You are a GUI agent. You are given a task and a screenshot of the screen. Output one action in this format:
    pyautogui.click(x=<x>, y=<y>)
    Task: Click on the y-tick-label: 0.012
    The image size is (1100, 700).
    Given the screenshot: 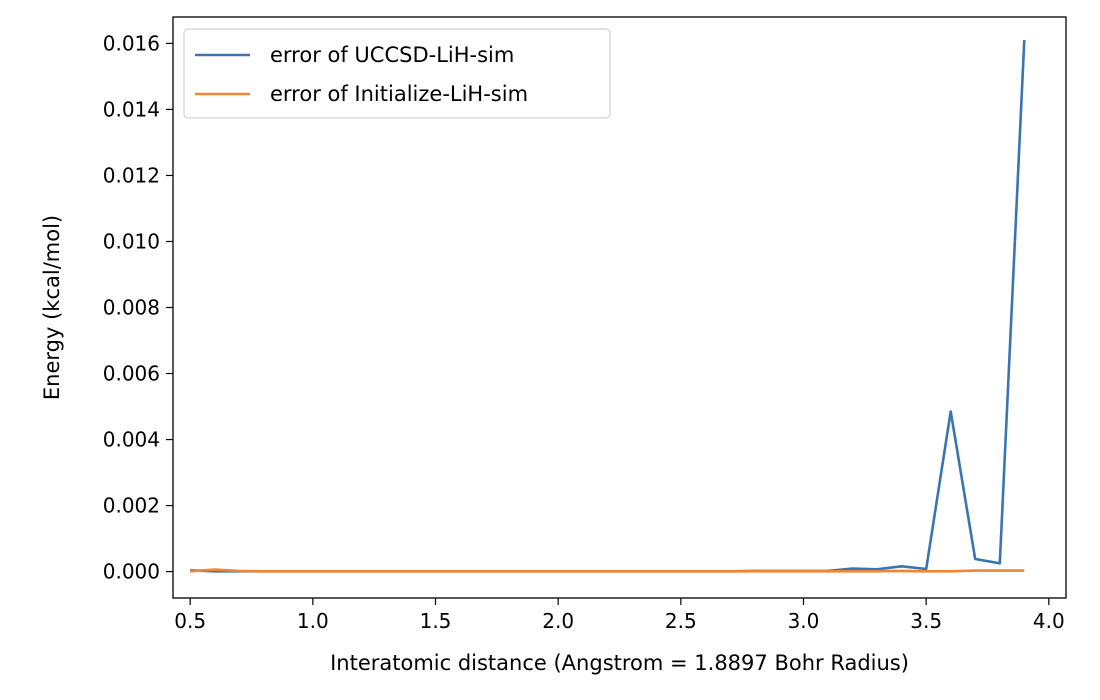 What is the action you would take?
    pyautogui.click(x=131, y=175)
    